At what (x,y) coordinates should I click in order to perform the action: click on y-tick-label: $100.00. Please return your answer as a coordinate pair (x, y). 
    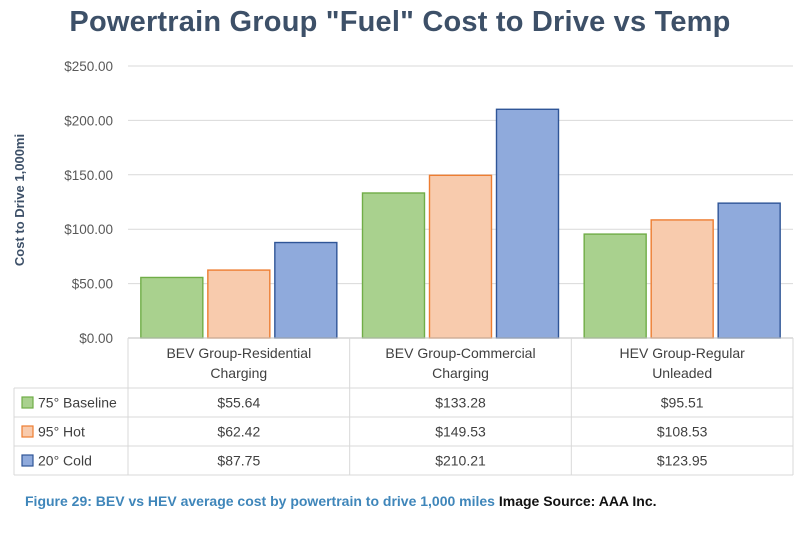
    Looking at the image, I should click on (88, 229).